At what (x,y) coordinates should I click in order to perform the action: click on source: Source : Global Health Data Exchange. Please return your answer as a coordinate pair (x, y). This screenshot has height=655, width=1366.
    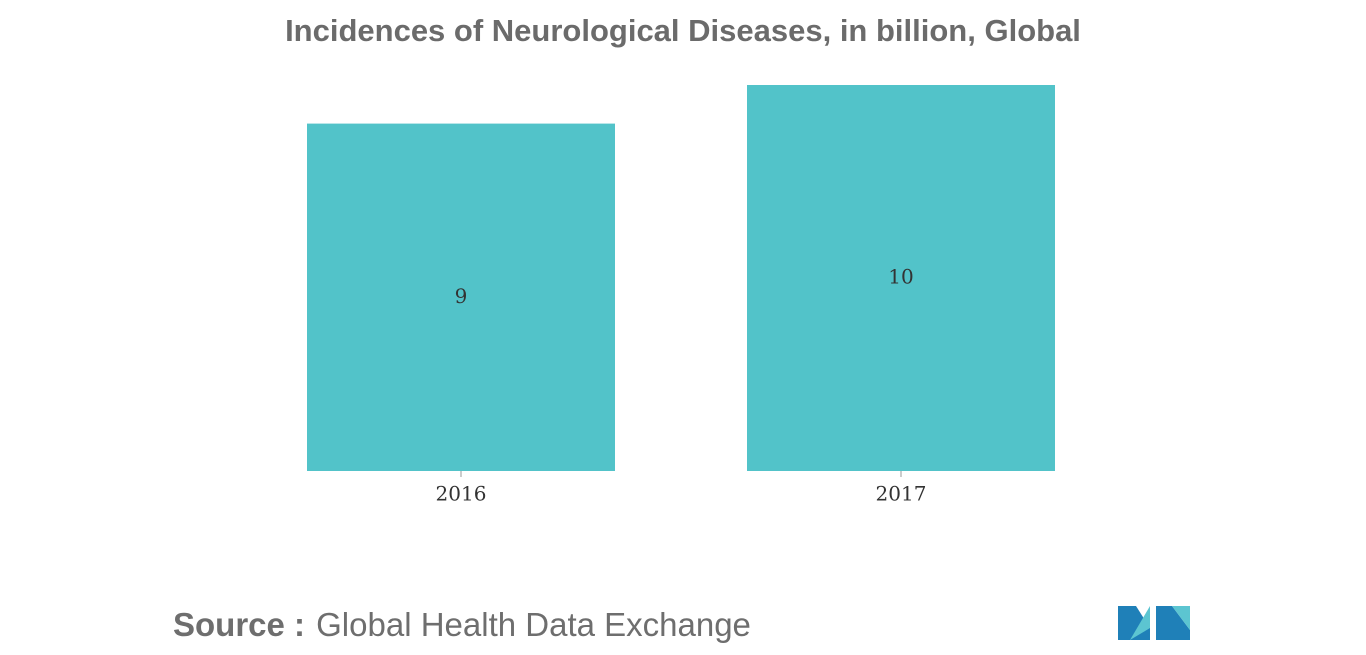
    Looking at the image, I should click on (462, 624).